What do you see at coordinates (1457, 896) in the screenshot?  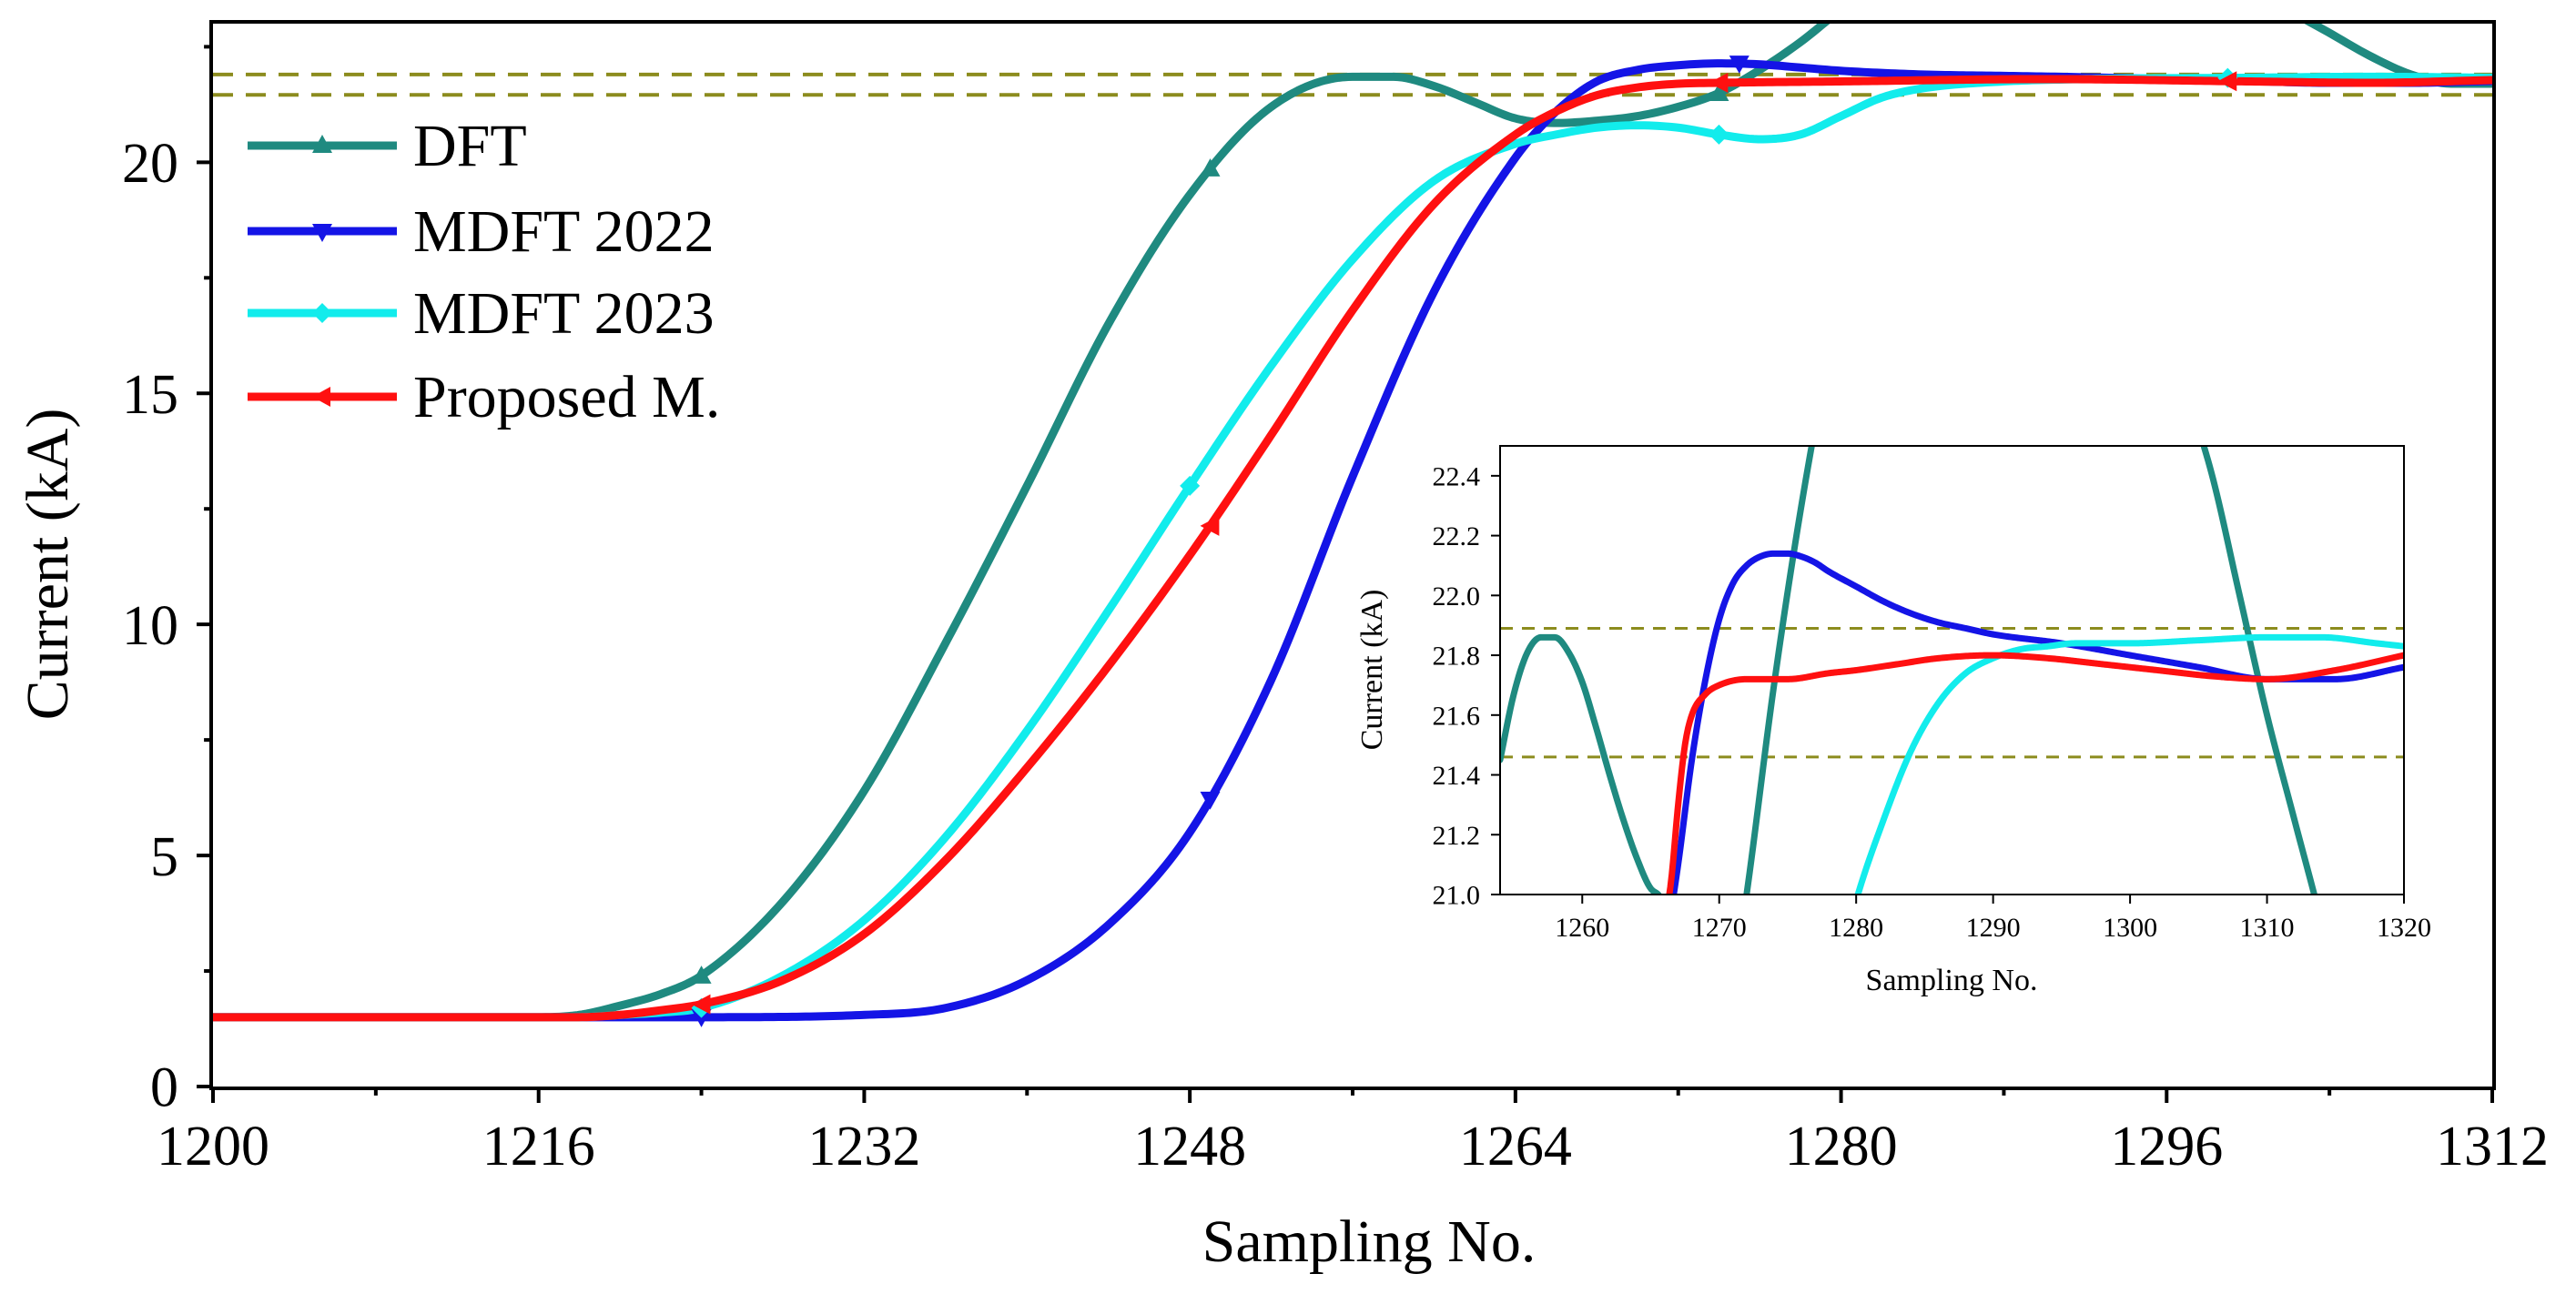 I see `y-tick-label: 21.0` at bounding box center [1457, 896].